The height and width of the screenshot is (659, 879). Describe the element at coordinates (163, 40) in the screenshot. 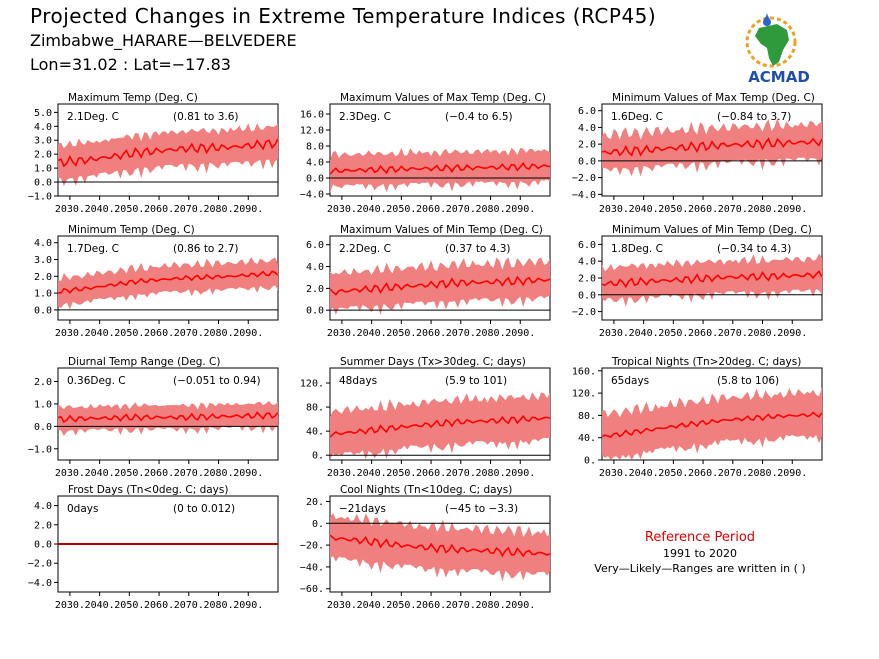

I see `station-name: Zimbabwe_HARARE—BELVEDERE` at that location.